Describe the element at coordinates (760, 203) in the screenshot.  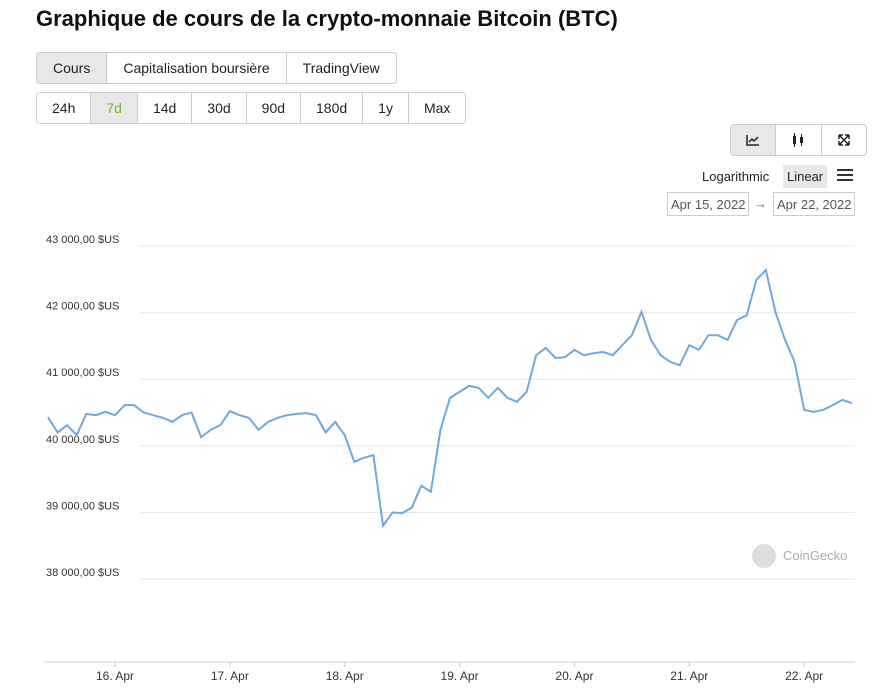
I see `arrow: →` at that location.